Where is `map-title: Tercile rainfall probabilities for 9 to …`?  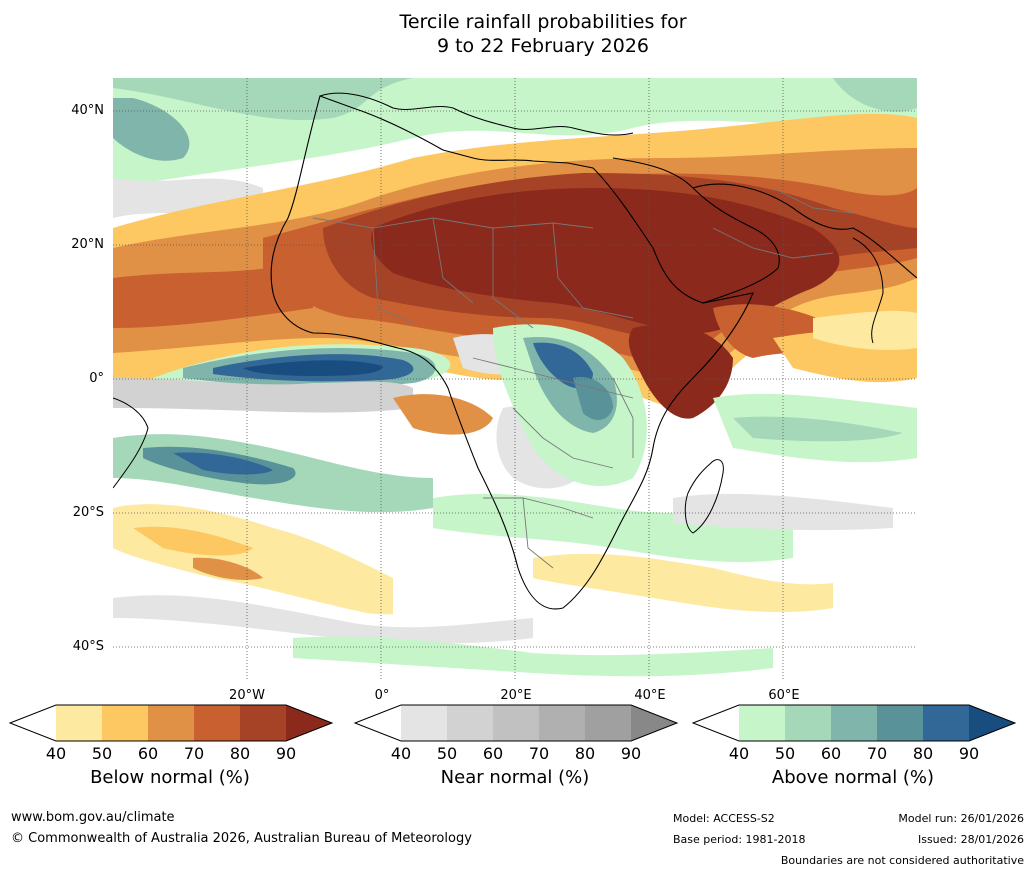
map-title: Tercile rainfall probabilities for 9 to … is located at coordinates (517, 34).